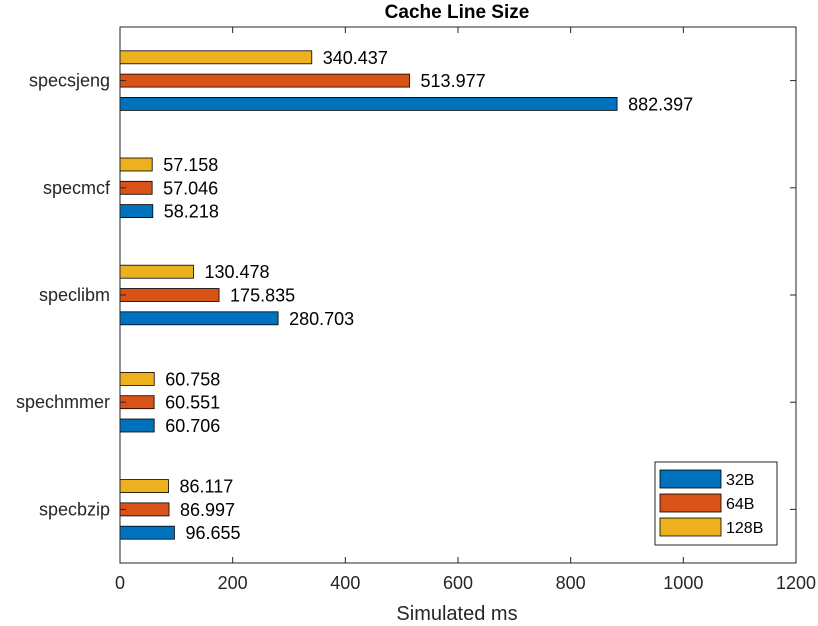 This screenshot has width=818, height=626. What do you see at coordinates (262, 296) in the screenshot?
I see `data-label-speclibm-64B: 175.835` at bounding box center [262, 296].